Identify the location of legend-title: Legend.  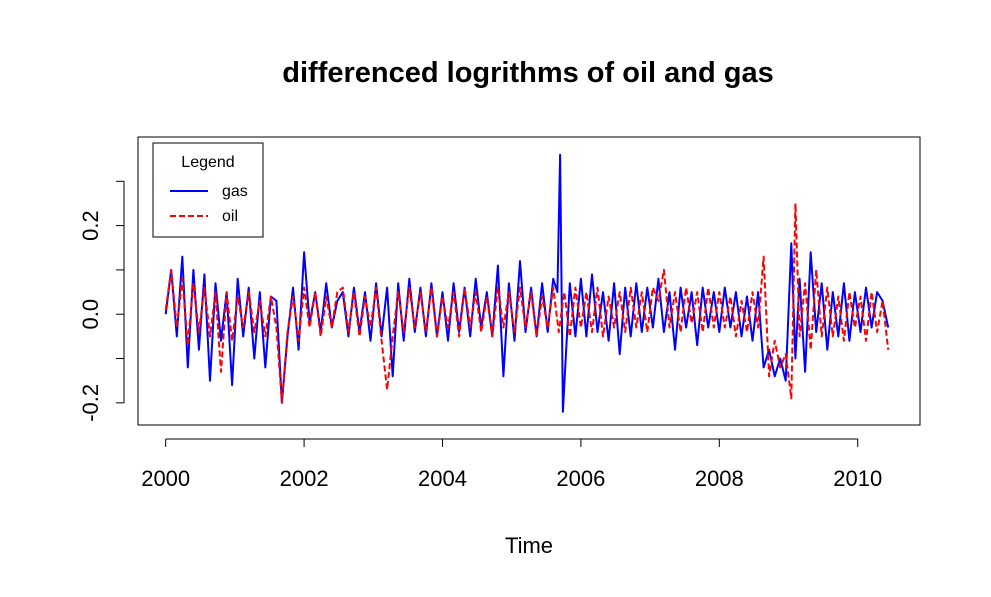
(207, 162).